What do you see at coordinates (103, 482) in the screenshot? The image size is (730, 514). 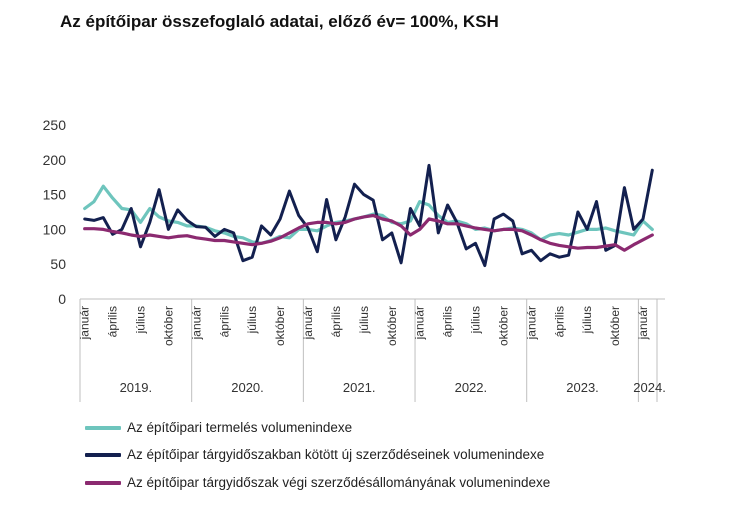 I see `legend-swatch-contract-stock` at bounding box center [103, 482].